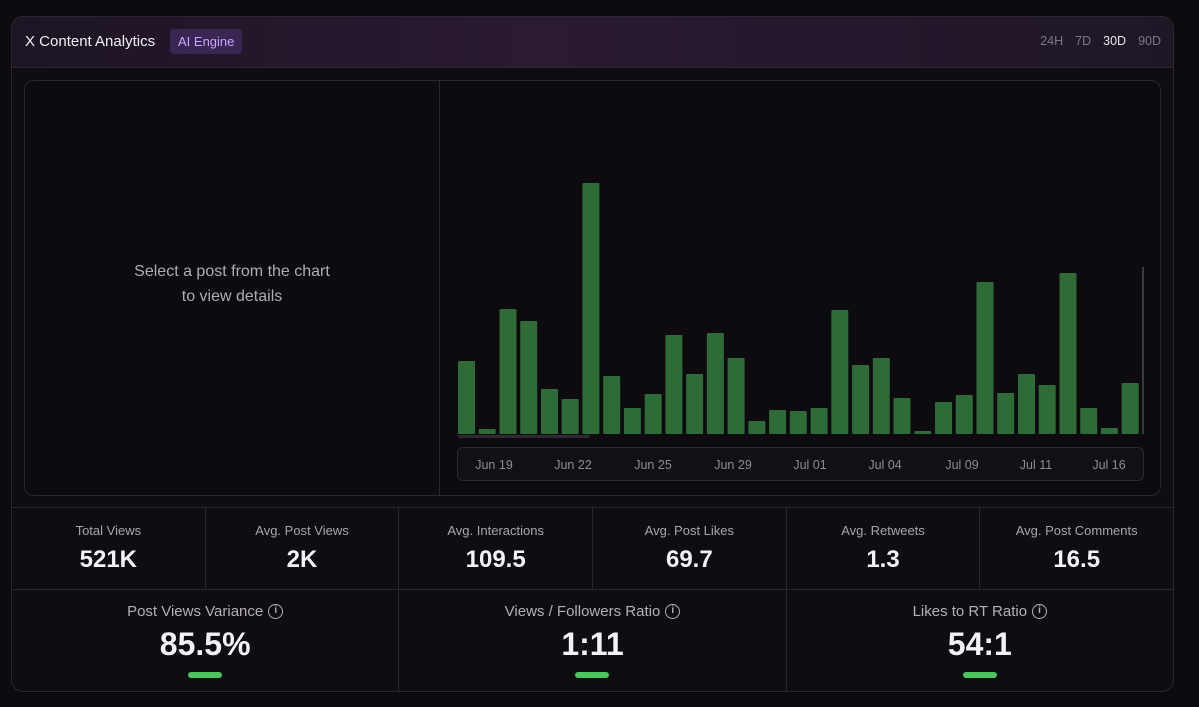  Describe the element at coordinates (1100, 41) in the screenshot. I see `time-range-selector: 24H 7D 30D 90D` at that location.